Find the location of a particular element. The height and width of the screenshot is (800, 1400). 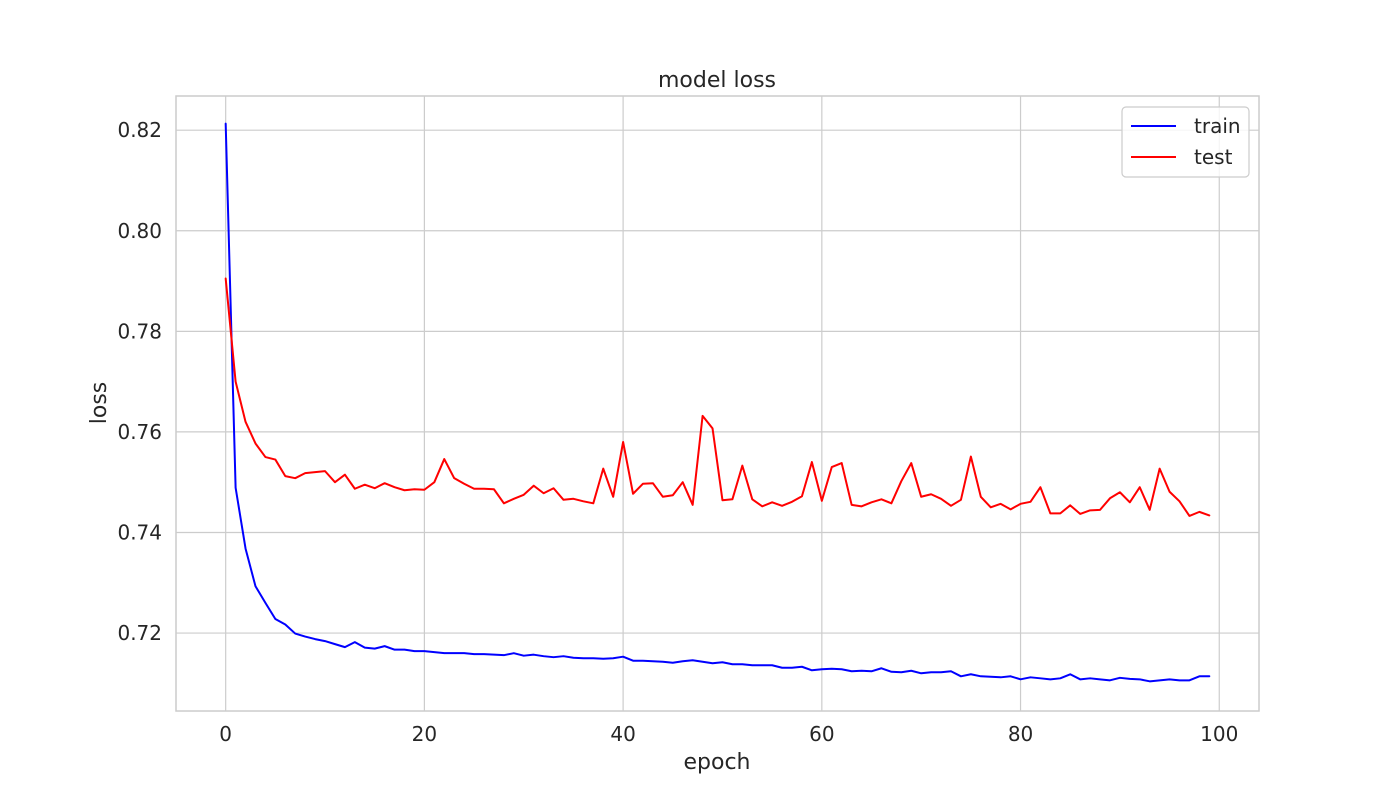

legend-label-train: train is located at coordinates (1217, 126).